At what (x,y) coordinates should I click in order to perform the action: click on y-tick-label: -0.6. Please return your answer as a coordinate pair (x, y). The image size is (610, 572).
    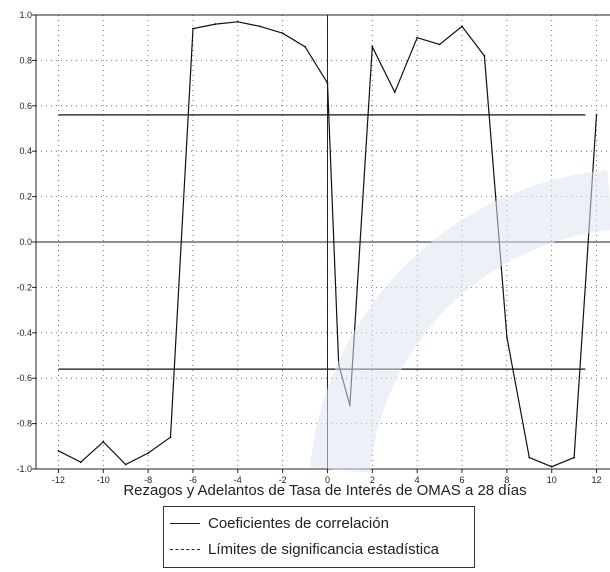
    Looking at the image, I should click on (24, 378).